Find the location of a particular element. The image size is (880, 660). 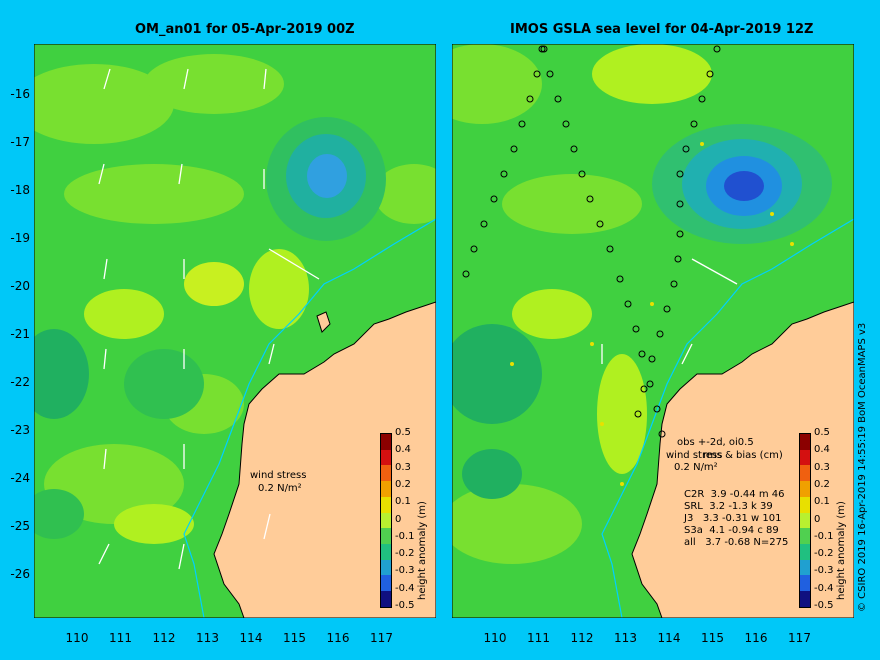

bias-header: rms & bias (cm) is located at coordinates (743, 455).